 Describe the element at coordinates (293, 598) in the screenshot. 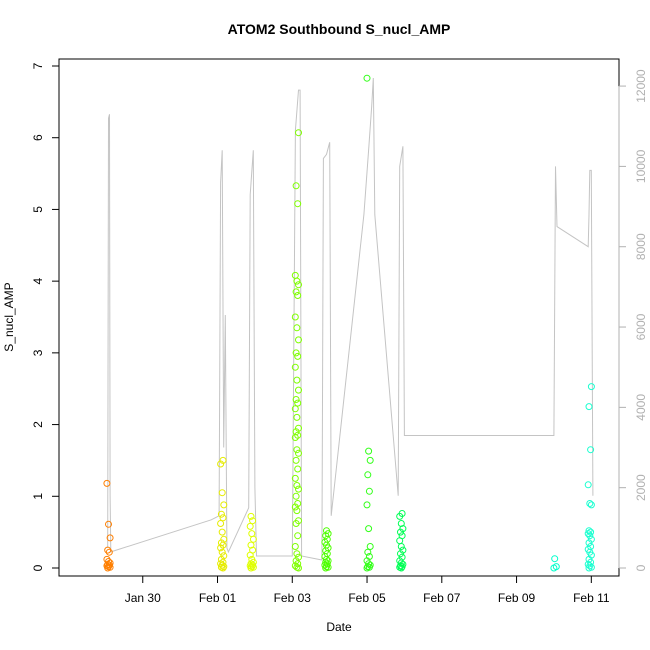

I see `x-tick-label: Feb 03` at that location.